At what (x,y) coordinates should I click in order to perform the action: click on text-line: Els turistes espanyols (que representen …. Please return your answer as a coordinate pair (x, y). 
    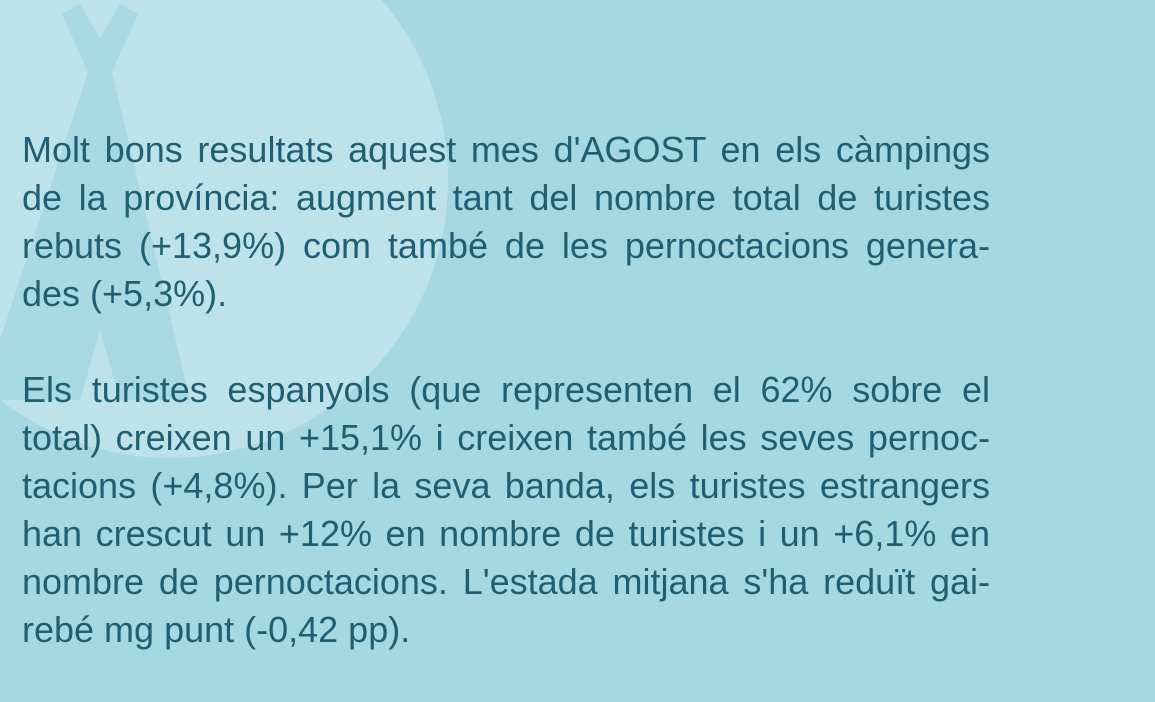
    Looking at the image, I should click on (506, 389).